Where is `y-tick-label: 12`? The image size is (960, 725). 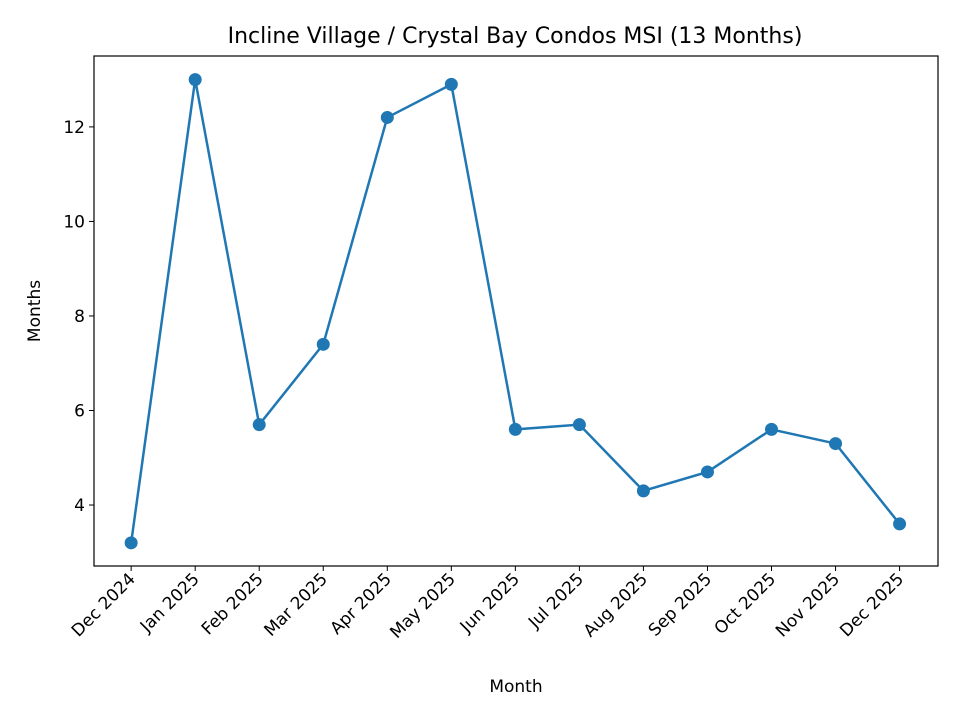
y-tick-label: 12 is located at coordinates (74, 128).